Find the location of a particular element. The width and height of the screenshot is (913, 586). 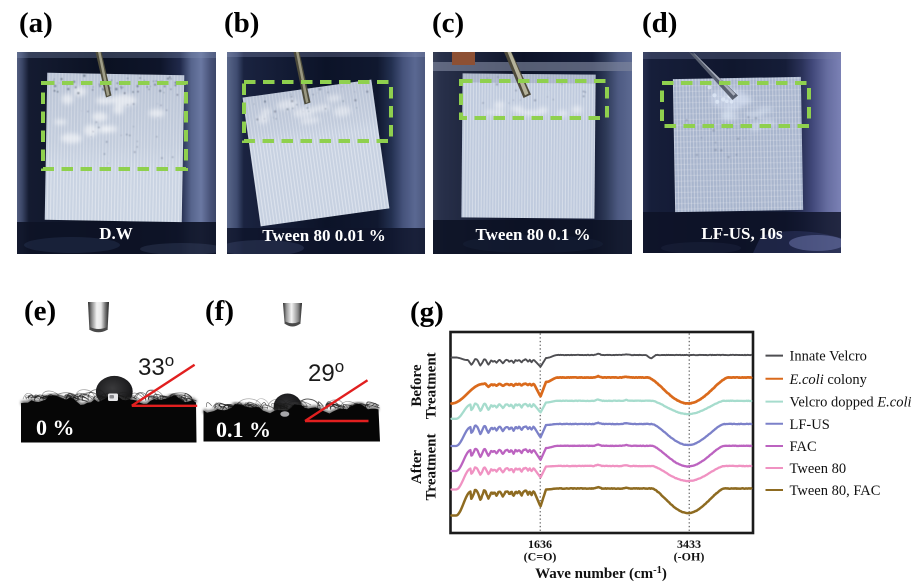

svg-text: (C=O) is located at coordinates (540, 557).